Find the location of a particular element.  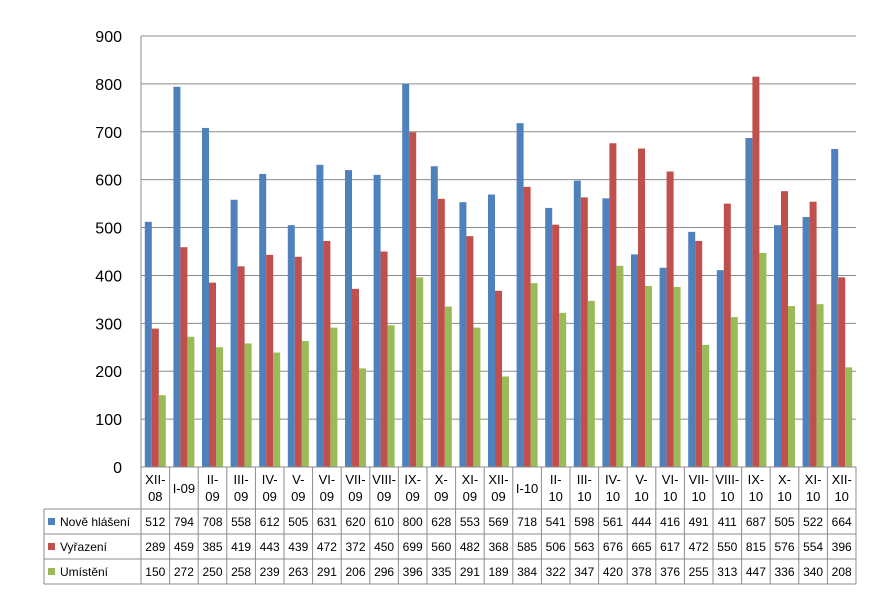

y-tick-label: 600 is located at coordinates (108, 181).